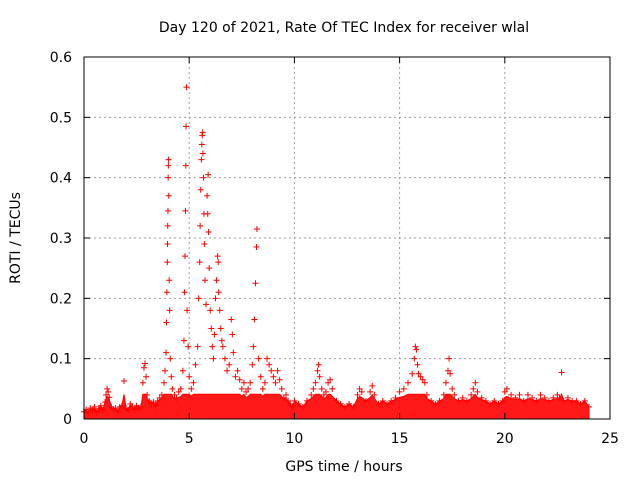 The height and width of the screenshot is (480, 640). Describe the element at coordinates (61, 179) in the screenshot. I see `y-tick-label: 0.4` at that location.